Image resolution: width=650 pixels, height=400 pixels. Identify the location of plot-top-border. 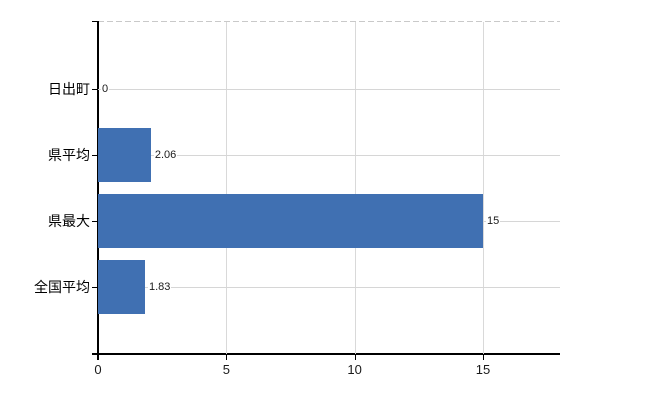
(329, 21).